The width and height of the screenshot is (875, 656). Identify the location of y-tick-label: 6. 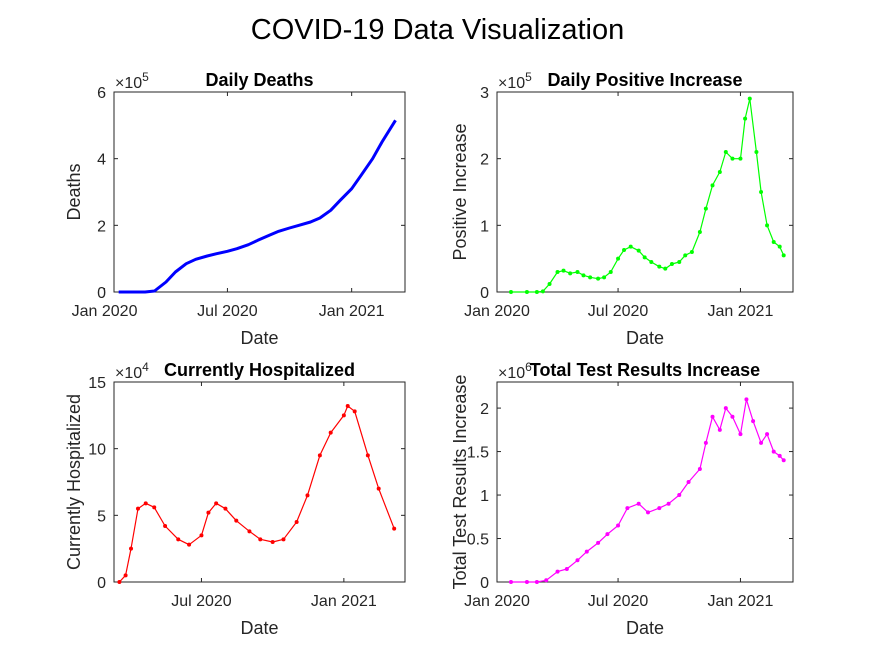
(101, 93).